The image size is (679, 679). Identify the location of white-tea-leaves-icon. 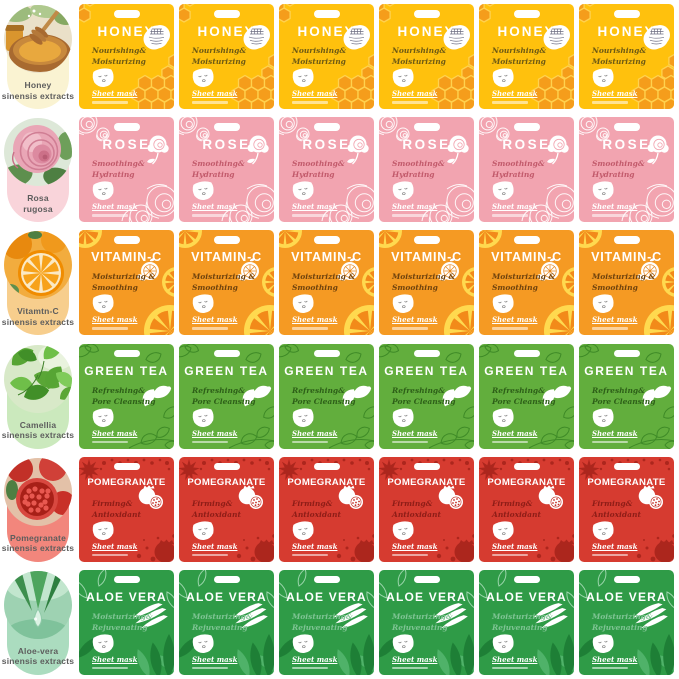
(157, 395).